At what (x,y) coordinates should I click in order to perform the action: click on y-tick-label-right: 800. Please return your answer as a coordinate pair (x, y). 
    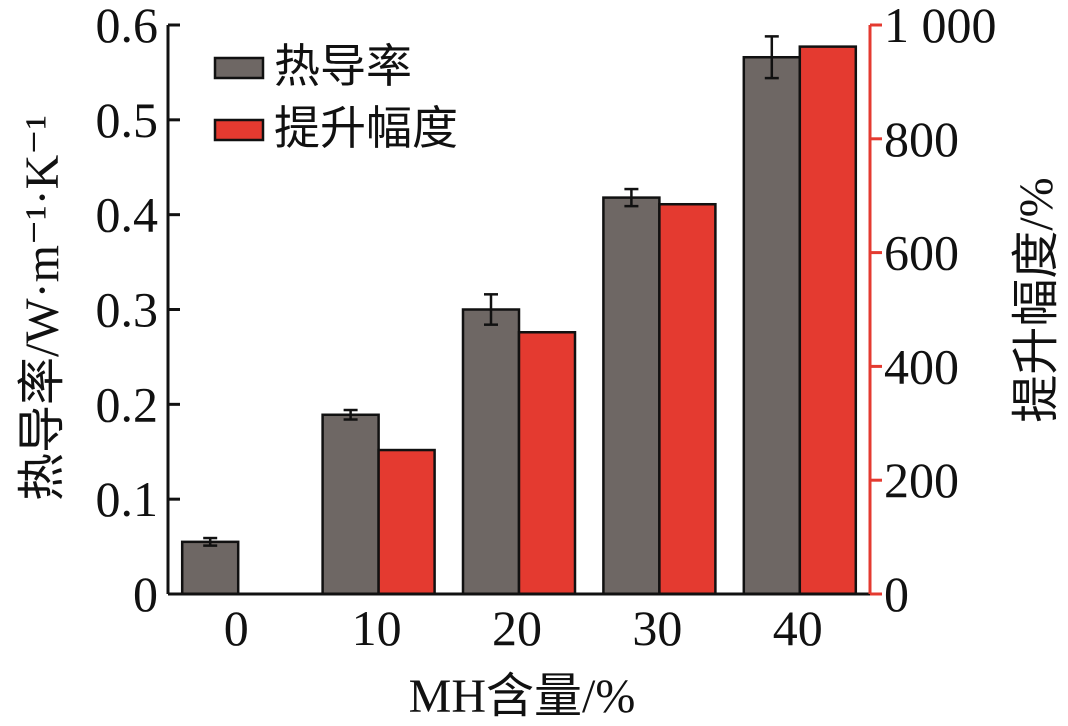
    Looking at the image, I should click on (921, 139).